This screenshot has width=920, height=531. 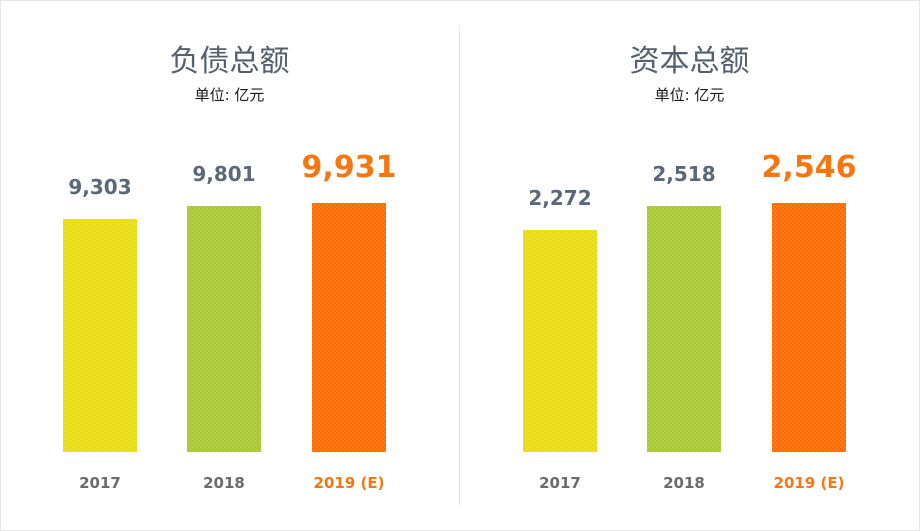 I want to click on capital-category-label-0: 2017, so click(x=560, y=483).